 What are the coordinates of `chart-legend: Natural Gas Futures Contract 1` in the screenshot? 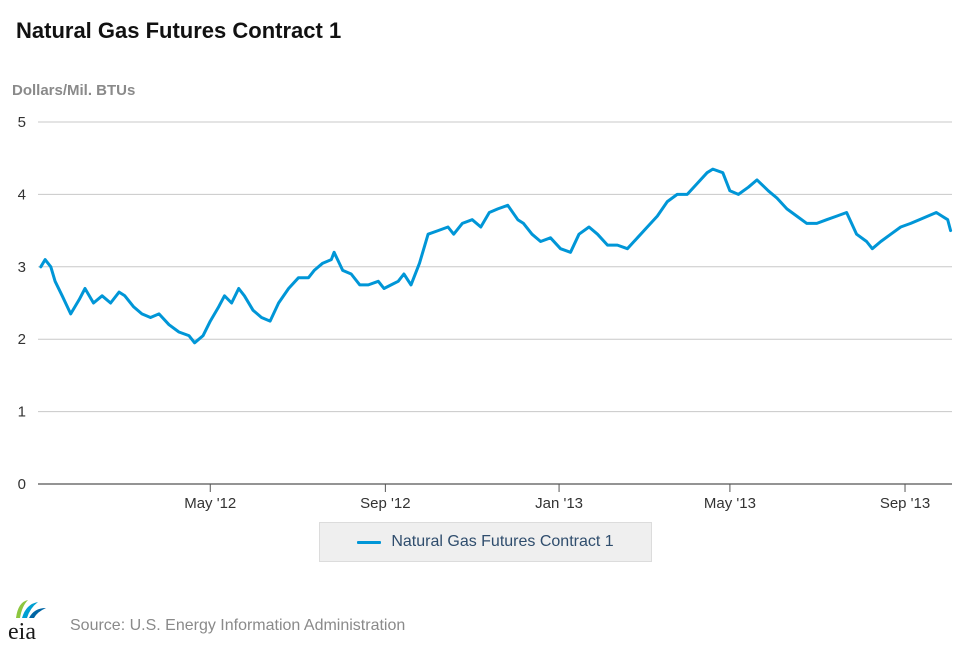 It's located at (485, 542).